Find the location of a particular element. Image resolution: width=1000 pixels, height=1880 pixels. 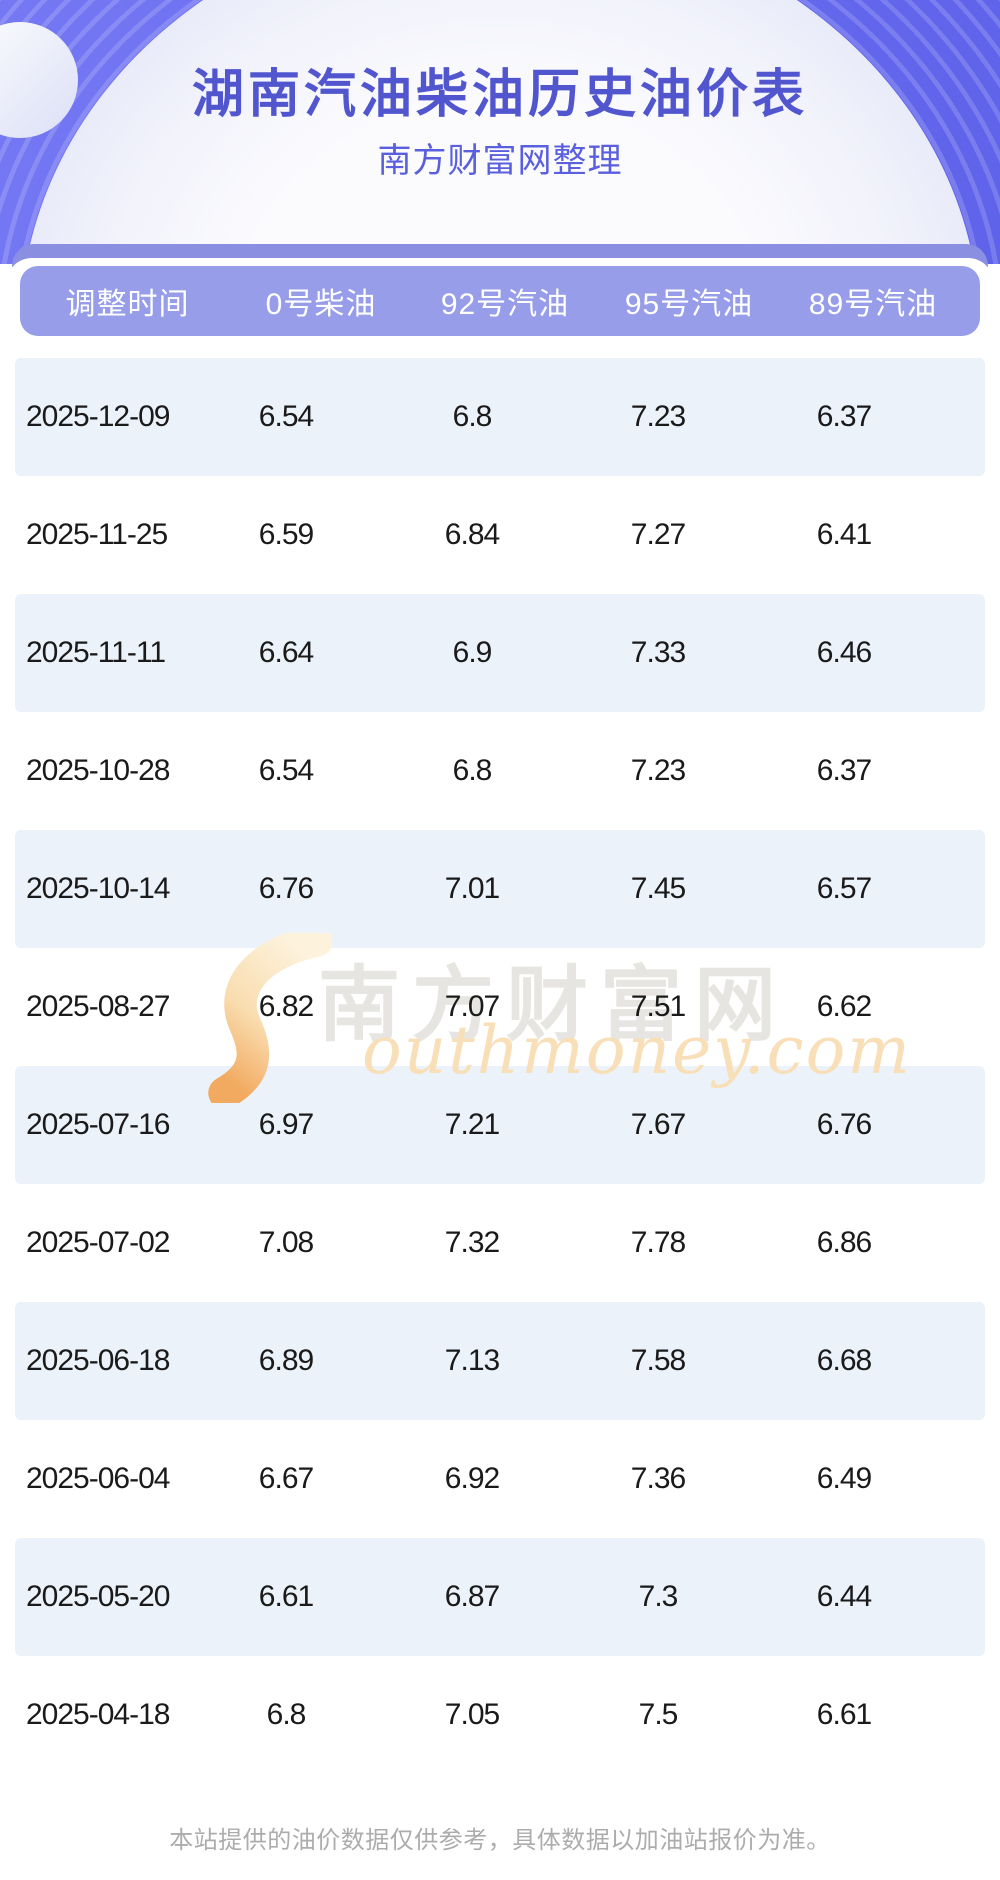

gas-95-price-cell: 7.67 is located at coordinates (658, 1124).